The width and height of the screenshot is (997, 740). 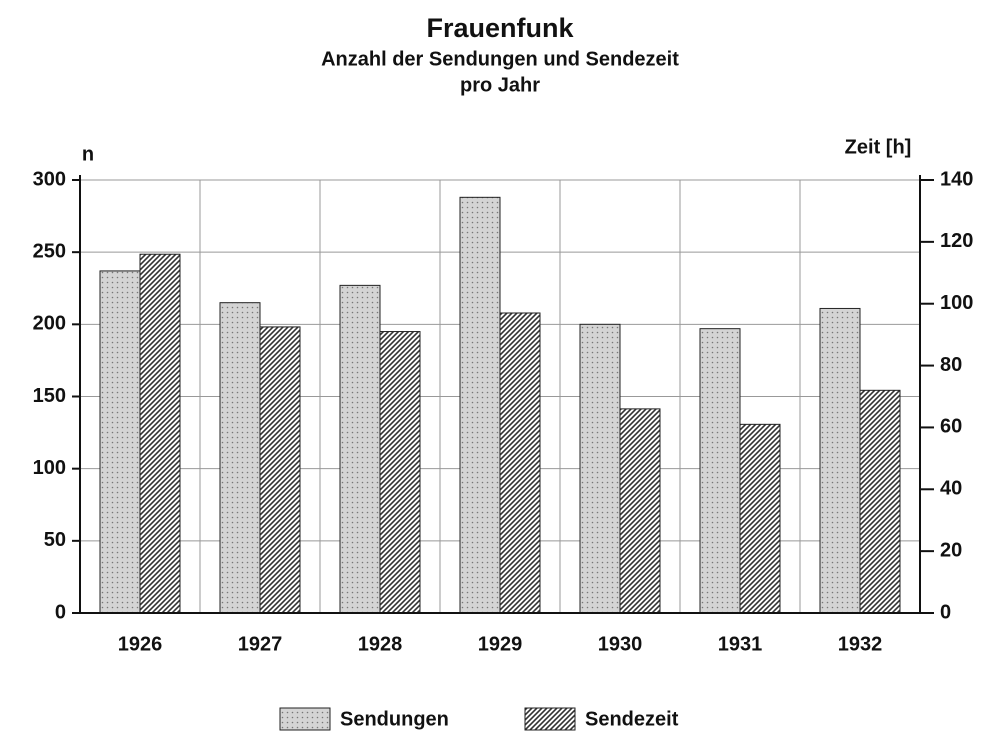 I want to click on y2-tick-label: 20, so click(x=951, y=550).